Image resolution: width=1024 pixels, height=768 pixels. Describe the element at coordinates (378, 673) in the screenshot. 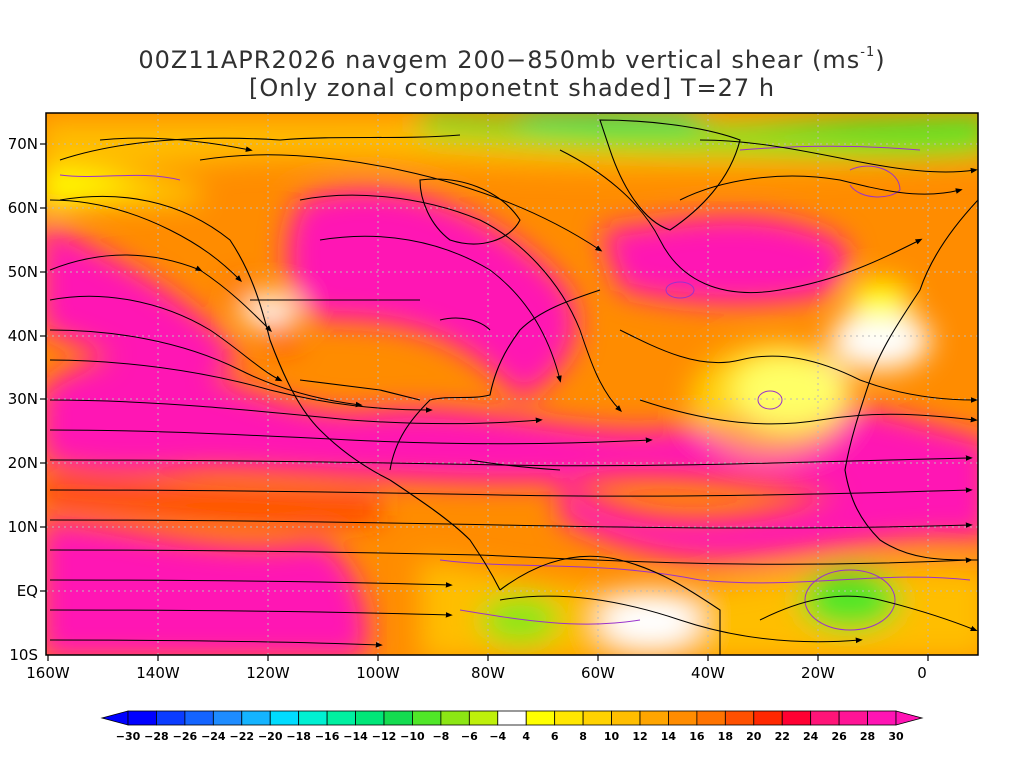

I see `lon-label: 100W` at that location.